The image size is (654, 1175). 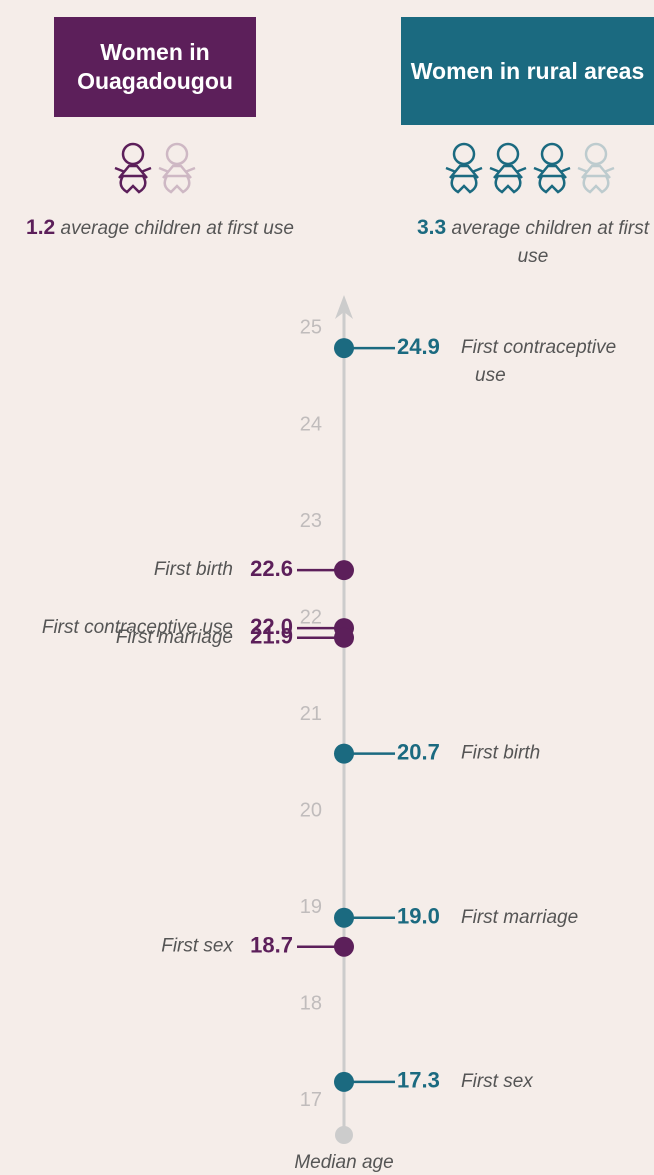 I want to click on value-label: 20.7, so click(x=418, y=751).